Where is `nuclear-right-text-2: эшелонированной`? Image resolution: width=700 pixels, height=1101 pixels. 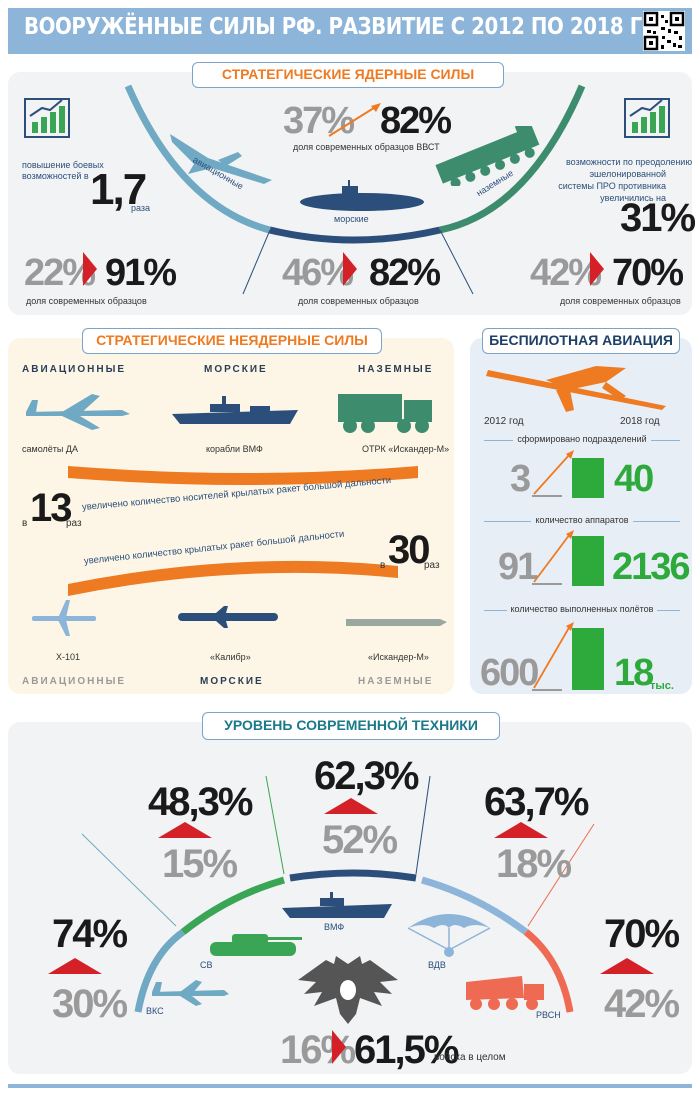
nuclear-right-text-2: эшелонированной is located at coordinates (627, 174).